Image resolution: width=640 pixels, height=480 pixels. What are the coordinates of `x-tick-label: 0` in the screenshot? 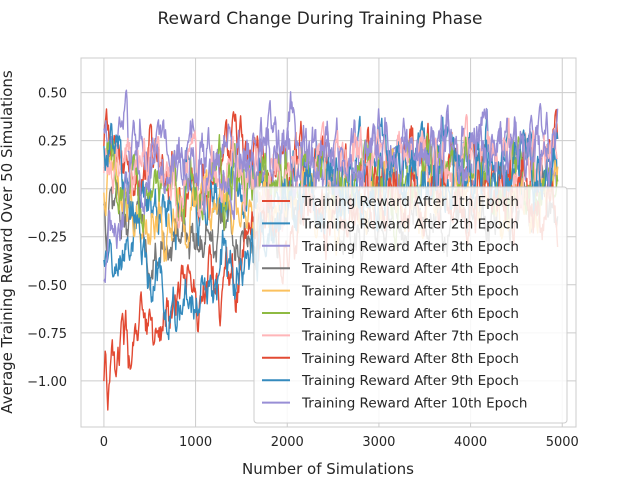 It's located at (104, 442).